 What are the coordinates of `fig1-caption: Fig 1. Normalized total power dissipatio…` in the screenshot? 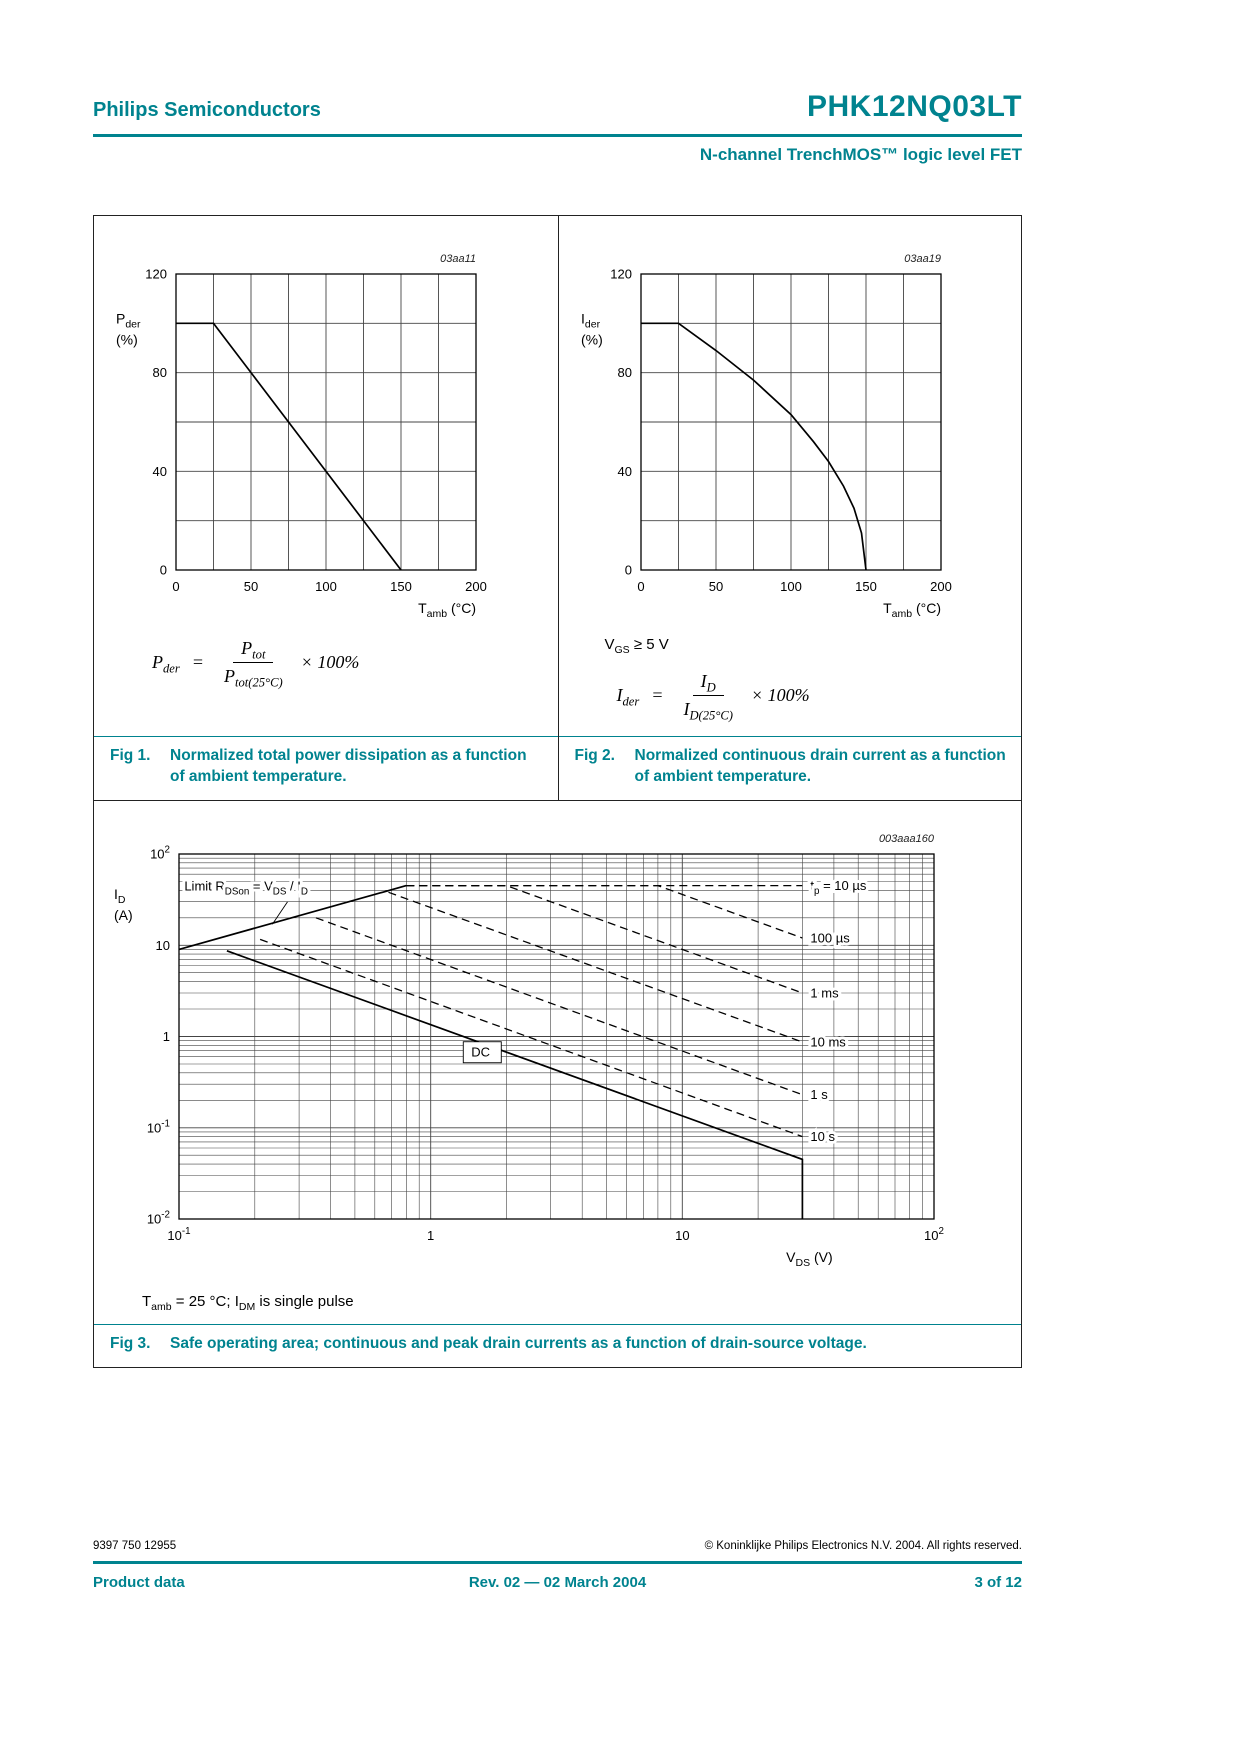 It's located at (326, 768).